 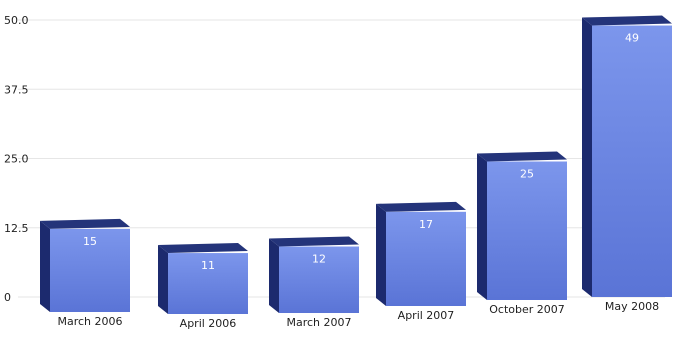 What do you see at coordinates (426, 315) in the screenshot?
I see `x-tick-label: April 2007` at bounding box center [426, 315].